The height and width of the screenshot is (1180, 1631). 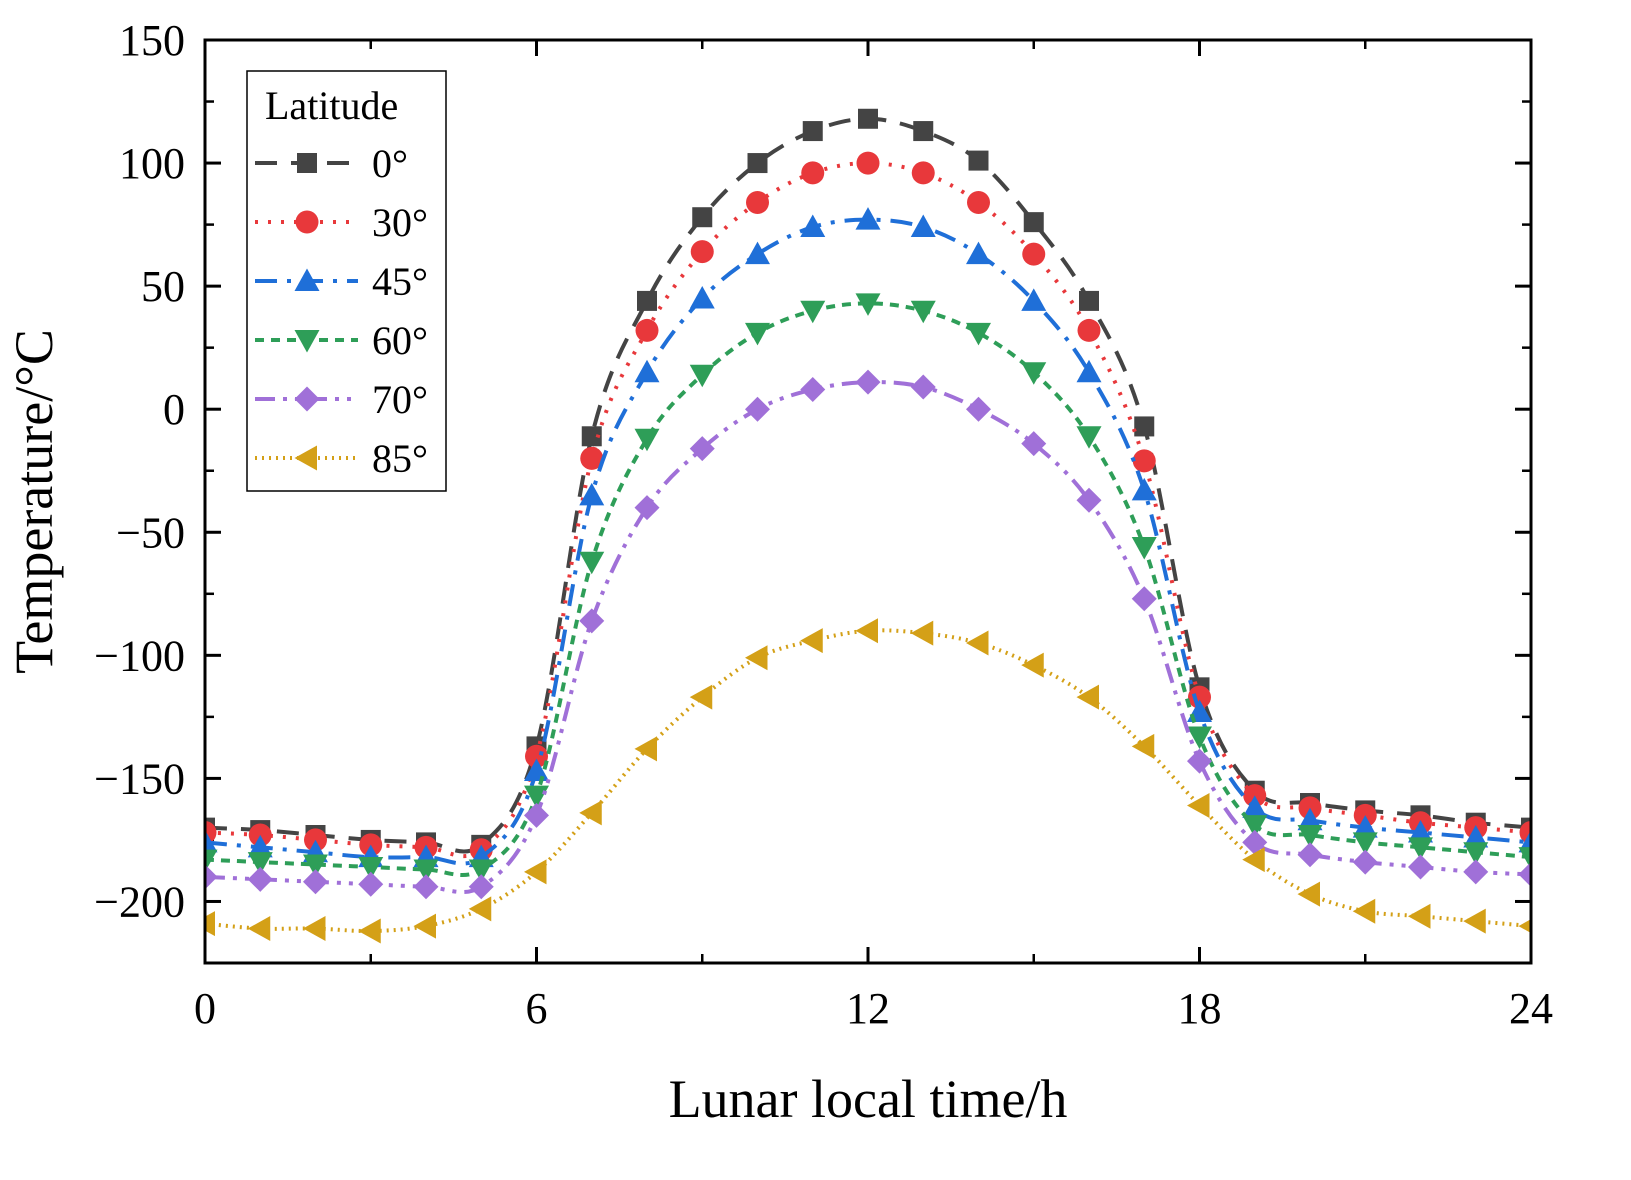 What do you see at coordinates (868, 1099) in the screenshot?
I see `x-axis-title: Lunar local time/h` at bounding box center [868, 1099].